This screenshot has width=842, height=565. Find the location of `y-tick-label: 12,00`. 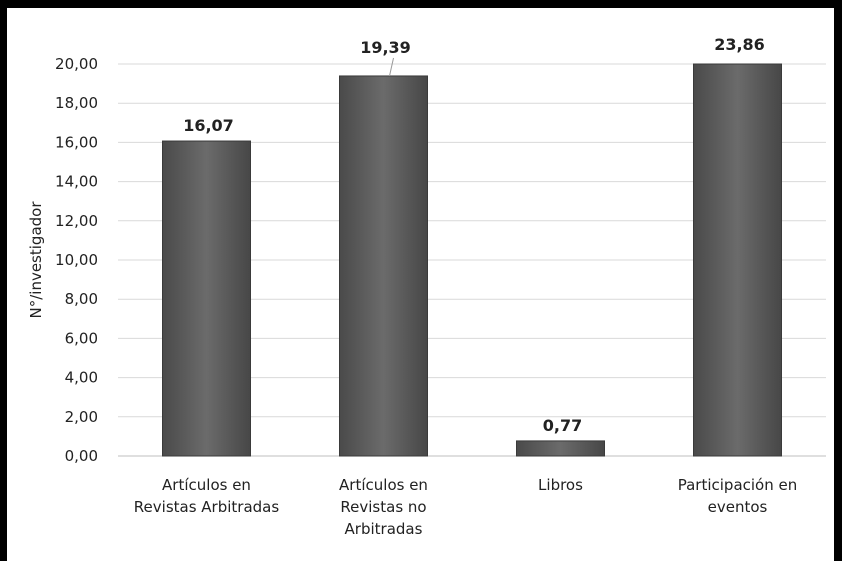

y-tick-label: 12,00 is located at coordinates (76, 221).